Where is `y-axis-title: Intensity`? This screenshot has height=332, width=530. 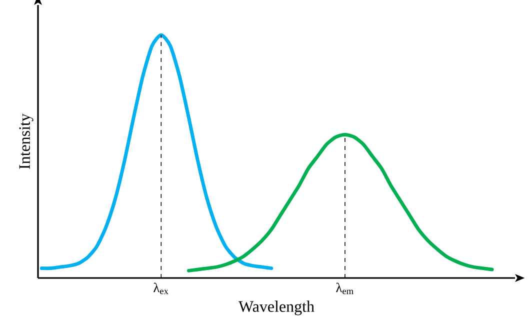 y-axis-title: Intensity is located at coordinates (26, 141).